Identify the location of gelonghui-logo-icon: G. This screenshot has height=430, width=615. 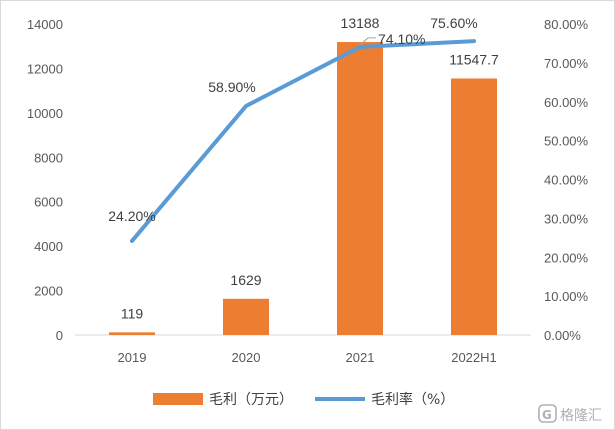
(547, 413).